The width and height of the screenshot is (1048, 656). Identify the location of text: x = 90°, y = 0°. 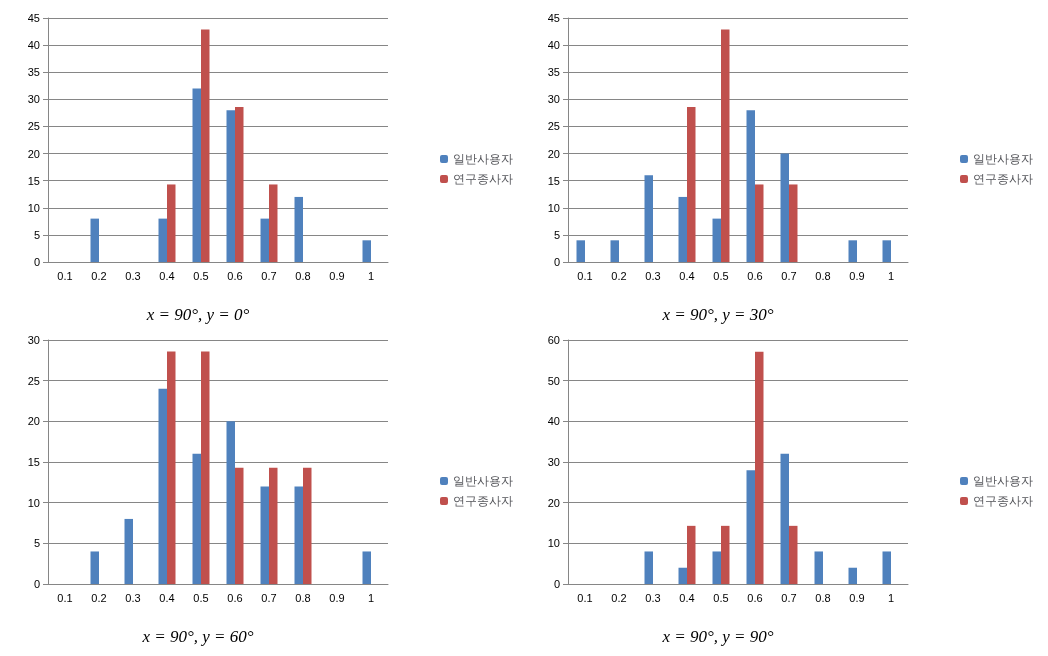
(197, 314).